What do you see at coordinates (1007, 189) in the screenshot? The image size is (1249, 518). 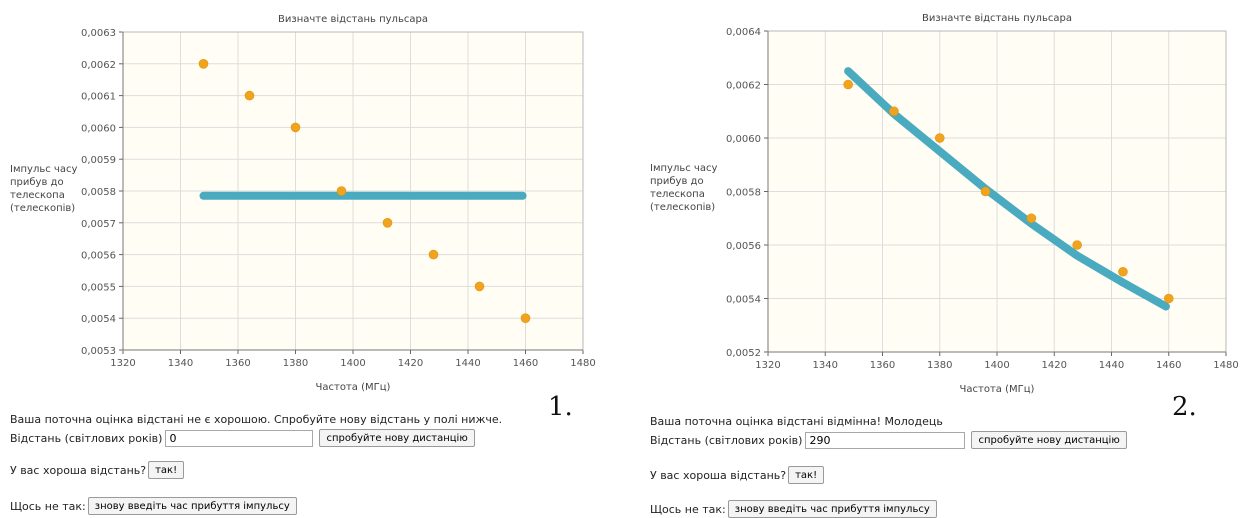 I see `fit-line` at bounding box center [1007, 189].